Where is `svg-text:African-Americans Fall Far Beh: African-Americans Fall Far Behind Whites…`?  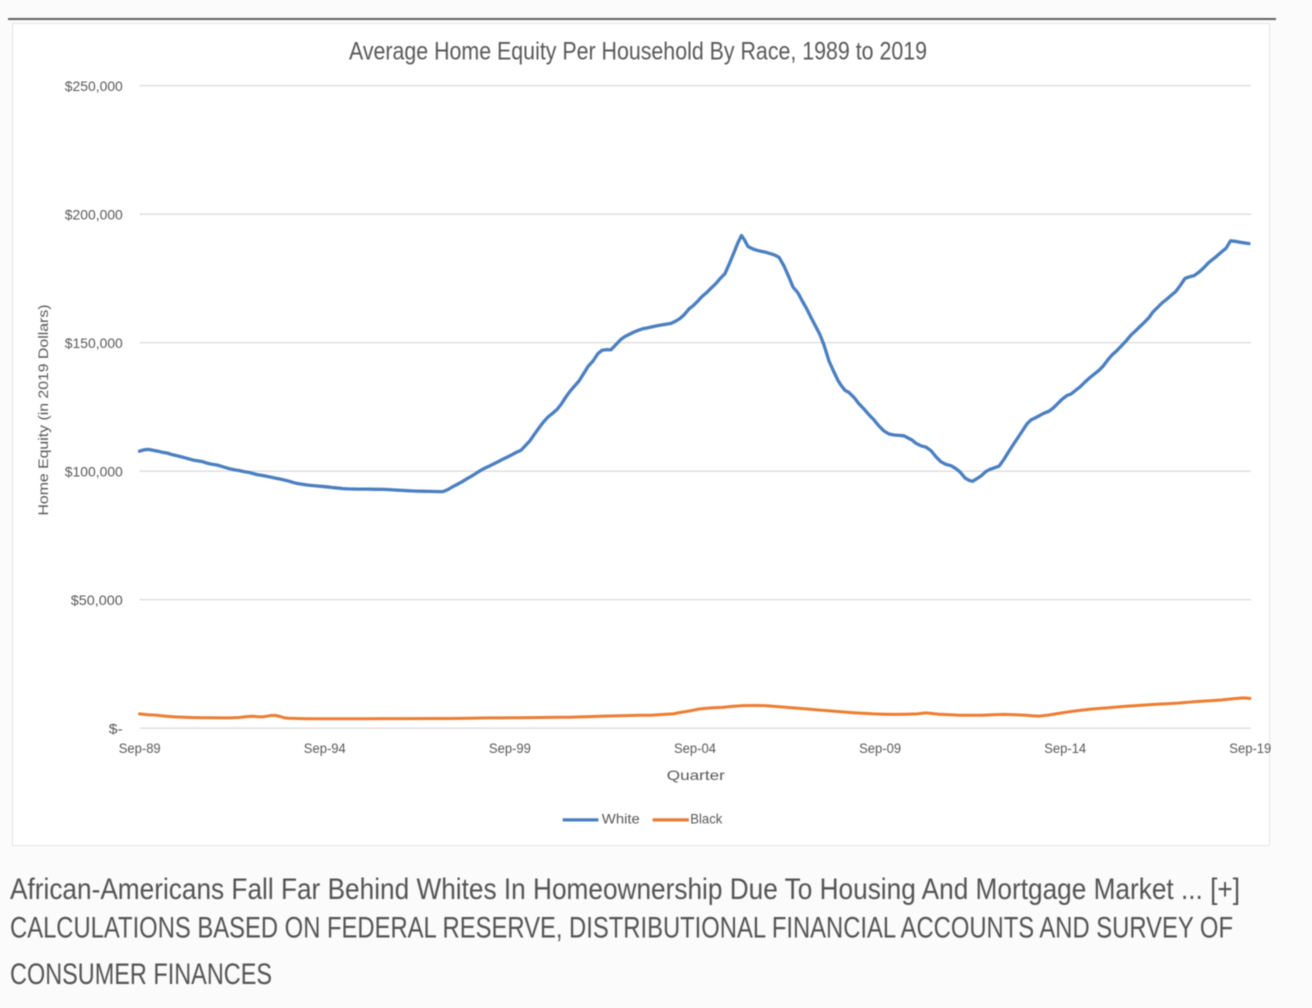 svg-text:African-Americans Fall Far Beh: African-Americans Fall Far Behind Whites… is located at coordinates (625, 889).